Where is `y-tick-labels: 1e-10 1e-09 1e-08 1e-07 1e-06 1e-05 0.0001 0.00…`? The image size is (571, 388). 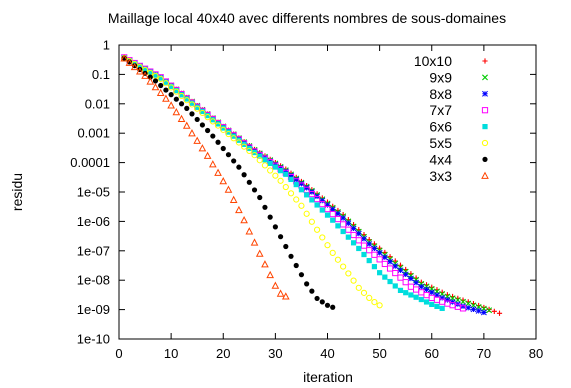 y-tick-labels: 1e-10 1e-09 1e-08 1e-07 1e-06 1e-05 0.0001 0.00… is located at coordinates (90, 192).